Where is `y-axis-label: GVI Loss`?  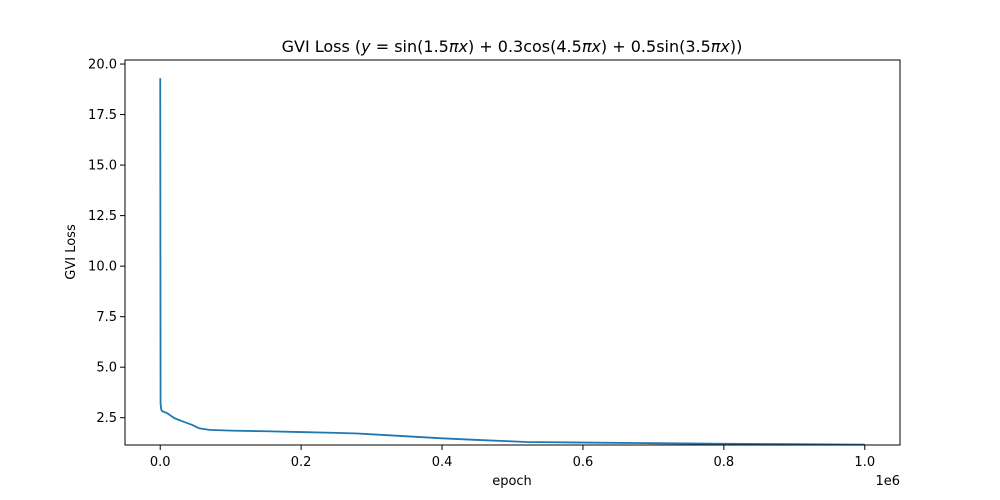 y-axis-label: GVI Loss is located at coordinates (71, 252).